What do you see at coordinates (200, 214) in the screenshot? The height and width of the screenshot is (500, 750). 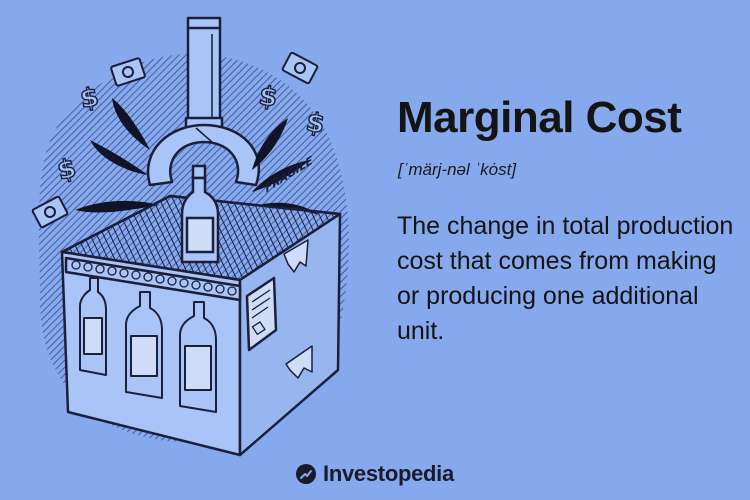 I see `bottle-icon` at bounding box center [200, 214].